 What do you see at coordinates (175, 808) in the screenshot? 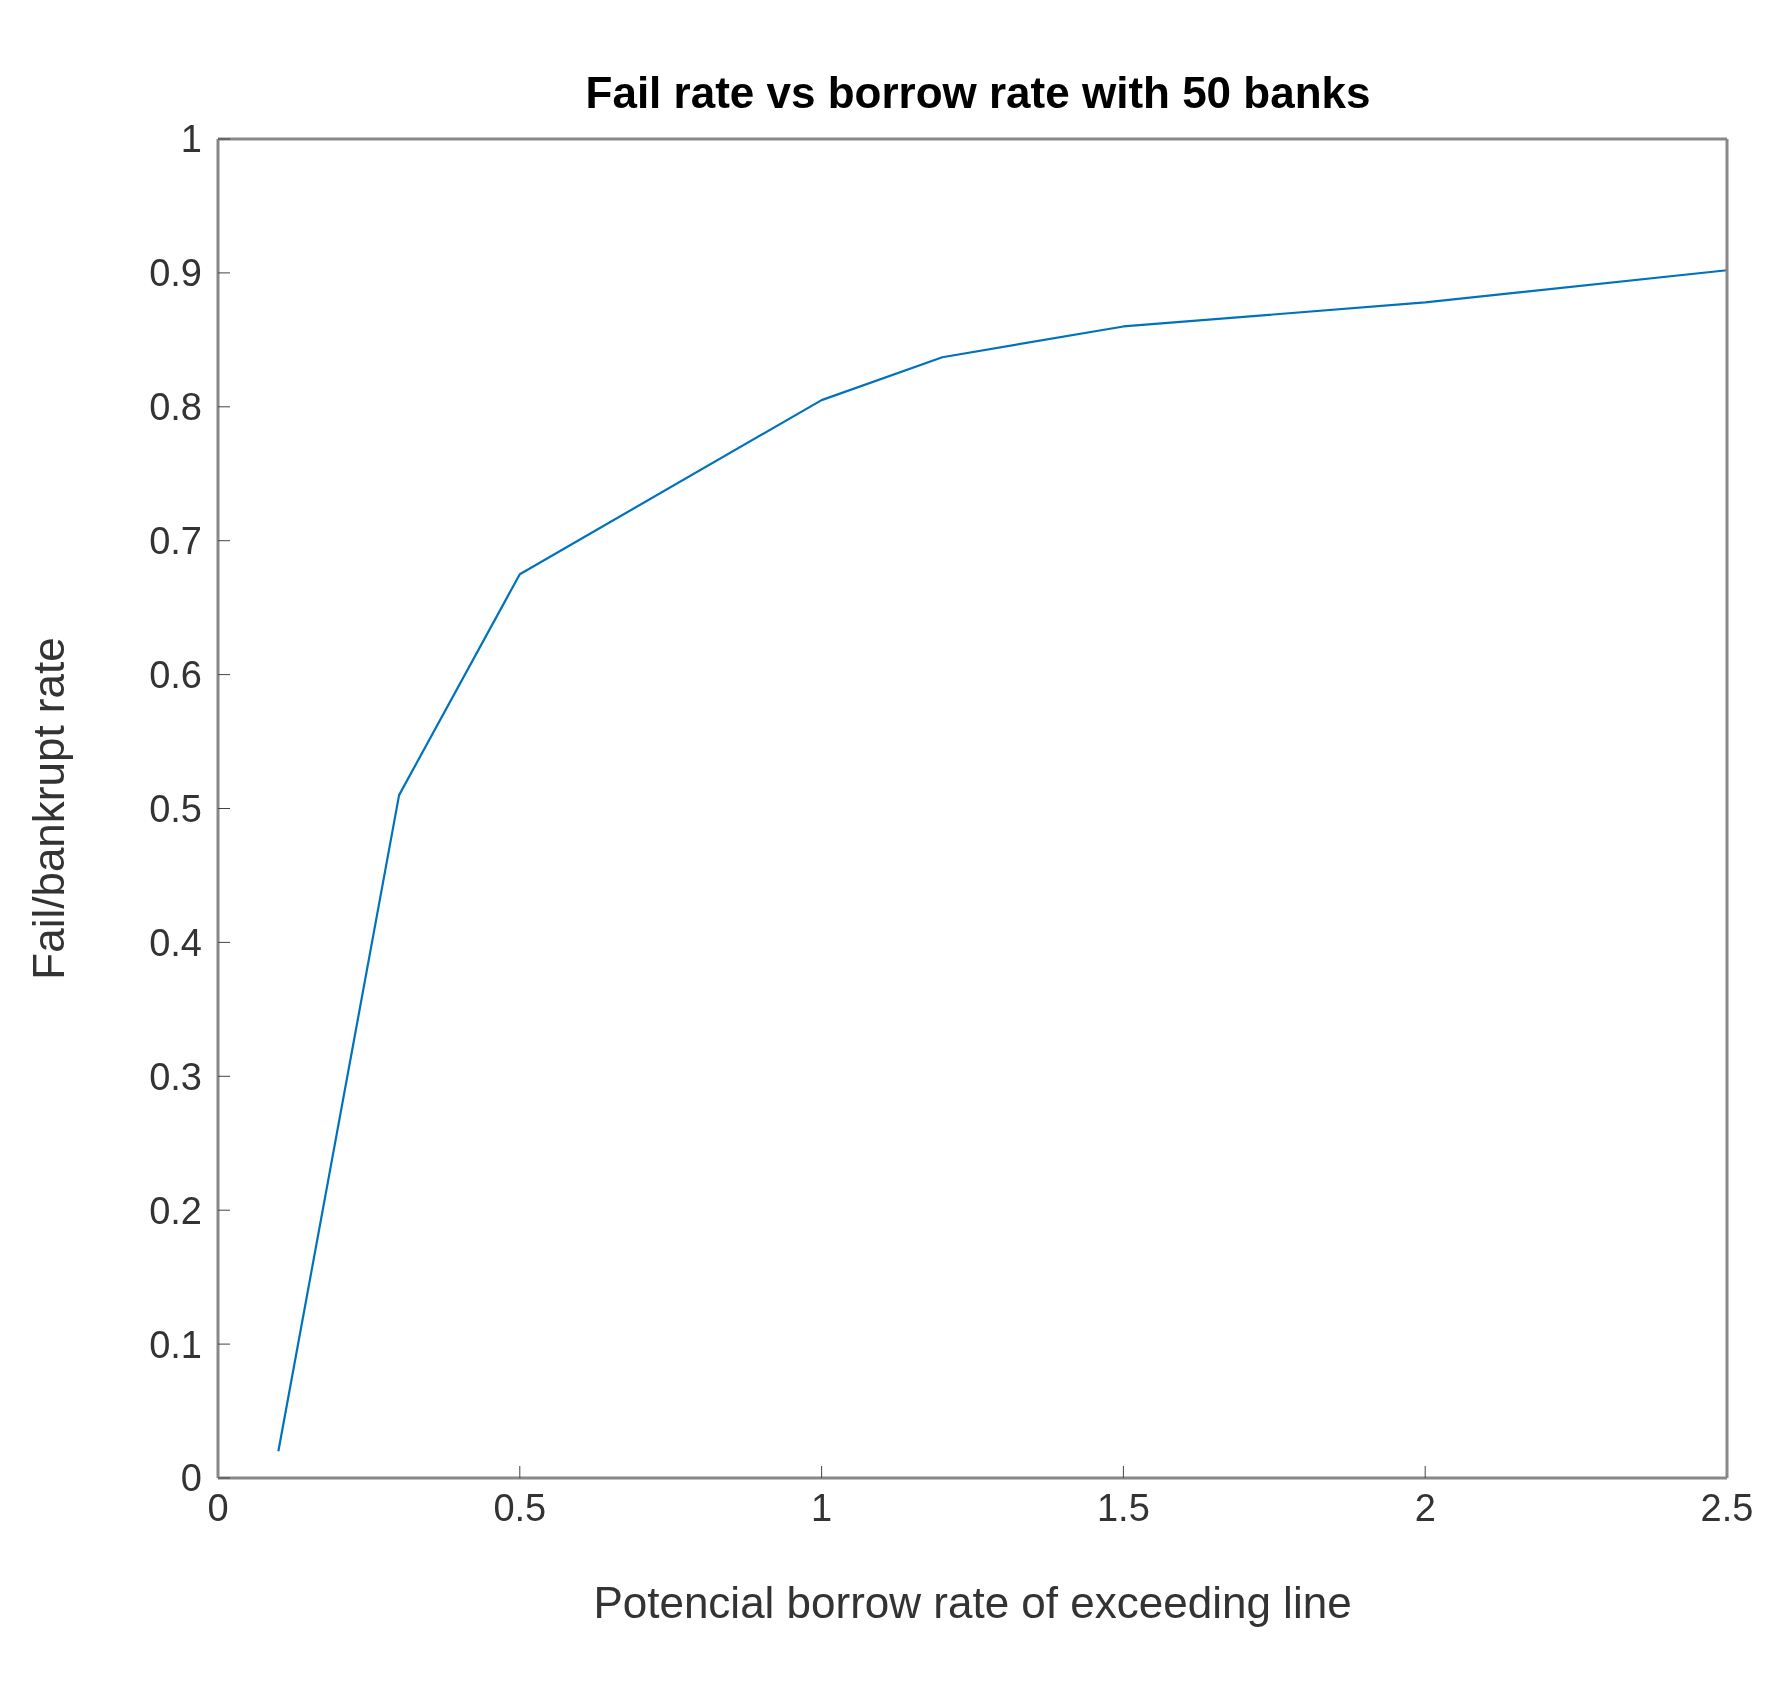
I see `y-tick-label: 0.5` at bounding box center [175, 808].